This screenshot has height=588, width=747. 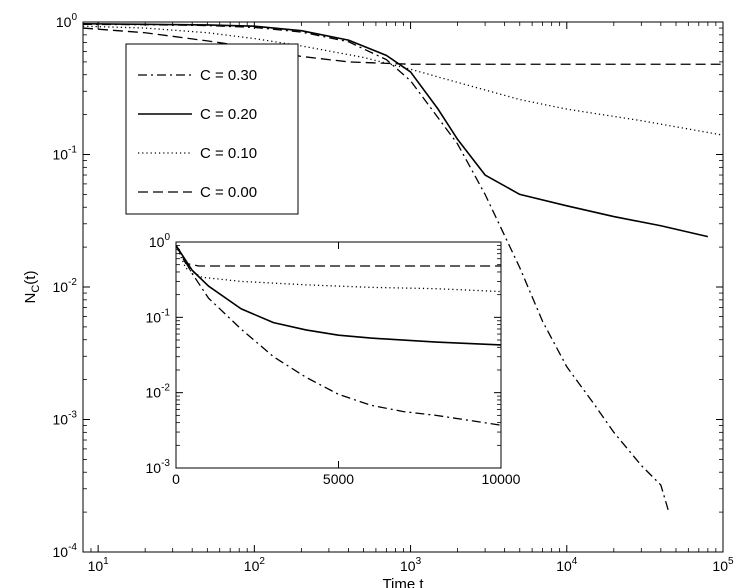 What do you see at coordinates (255, 565) in the screenshot?
I see `x-tick-label: 10²` at bounding box center [255, 565].